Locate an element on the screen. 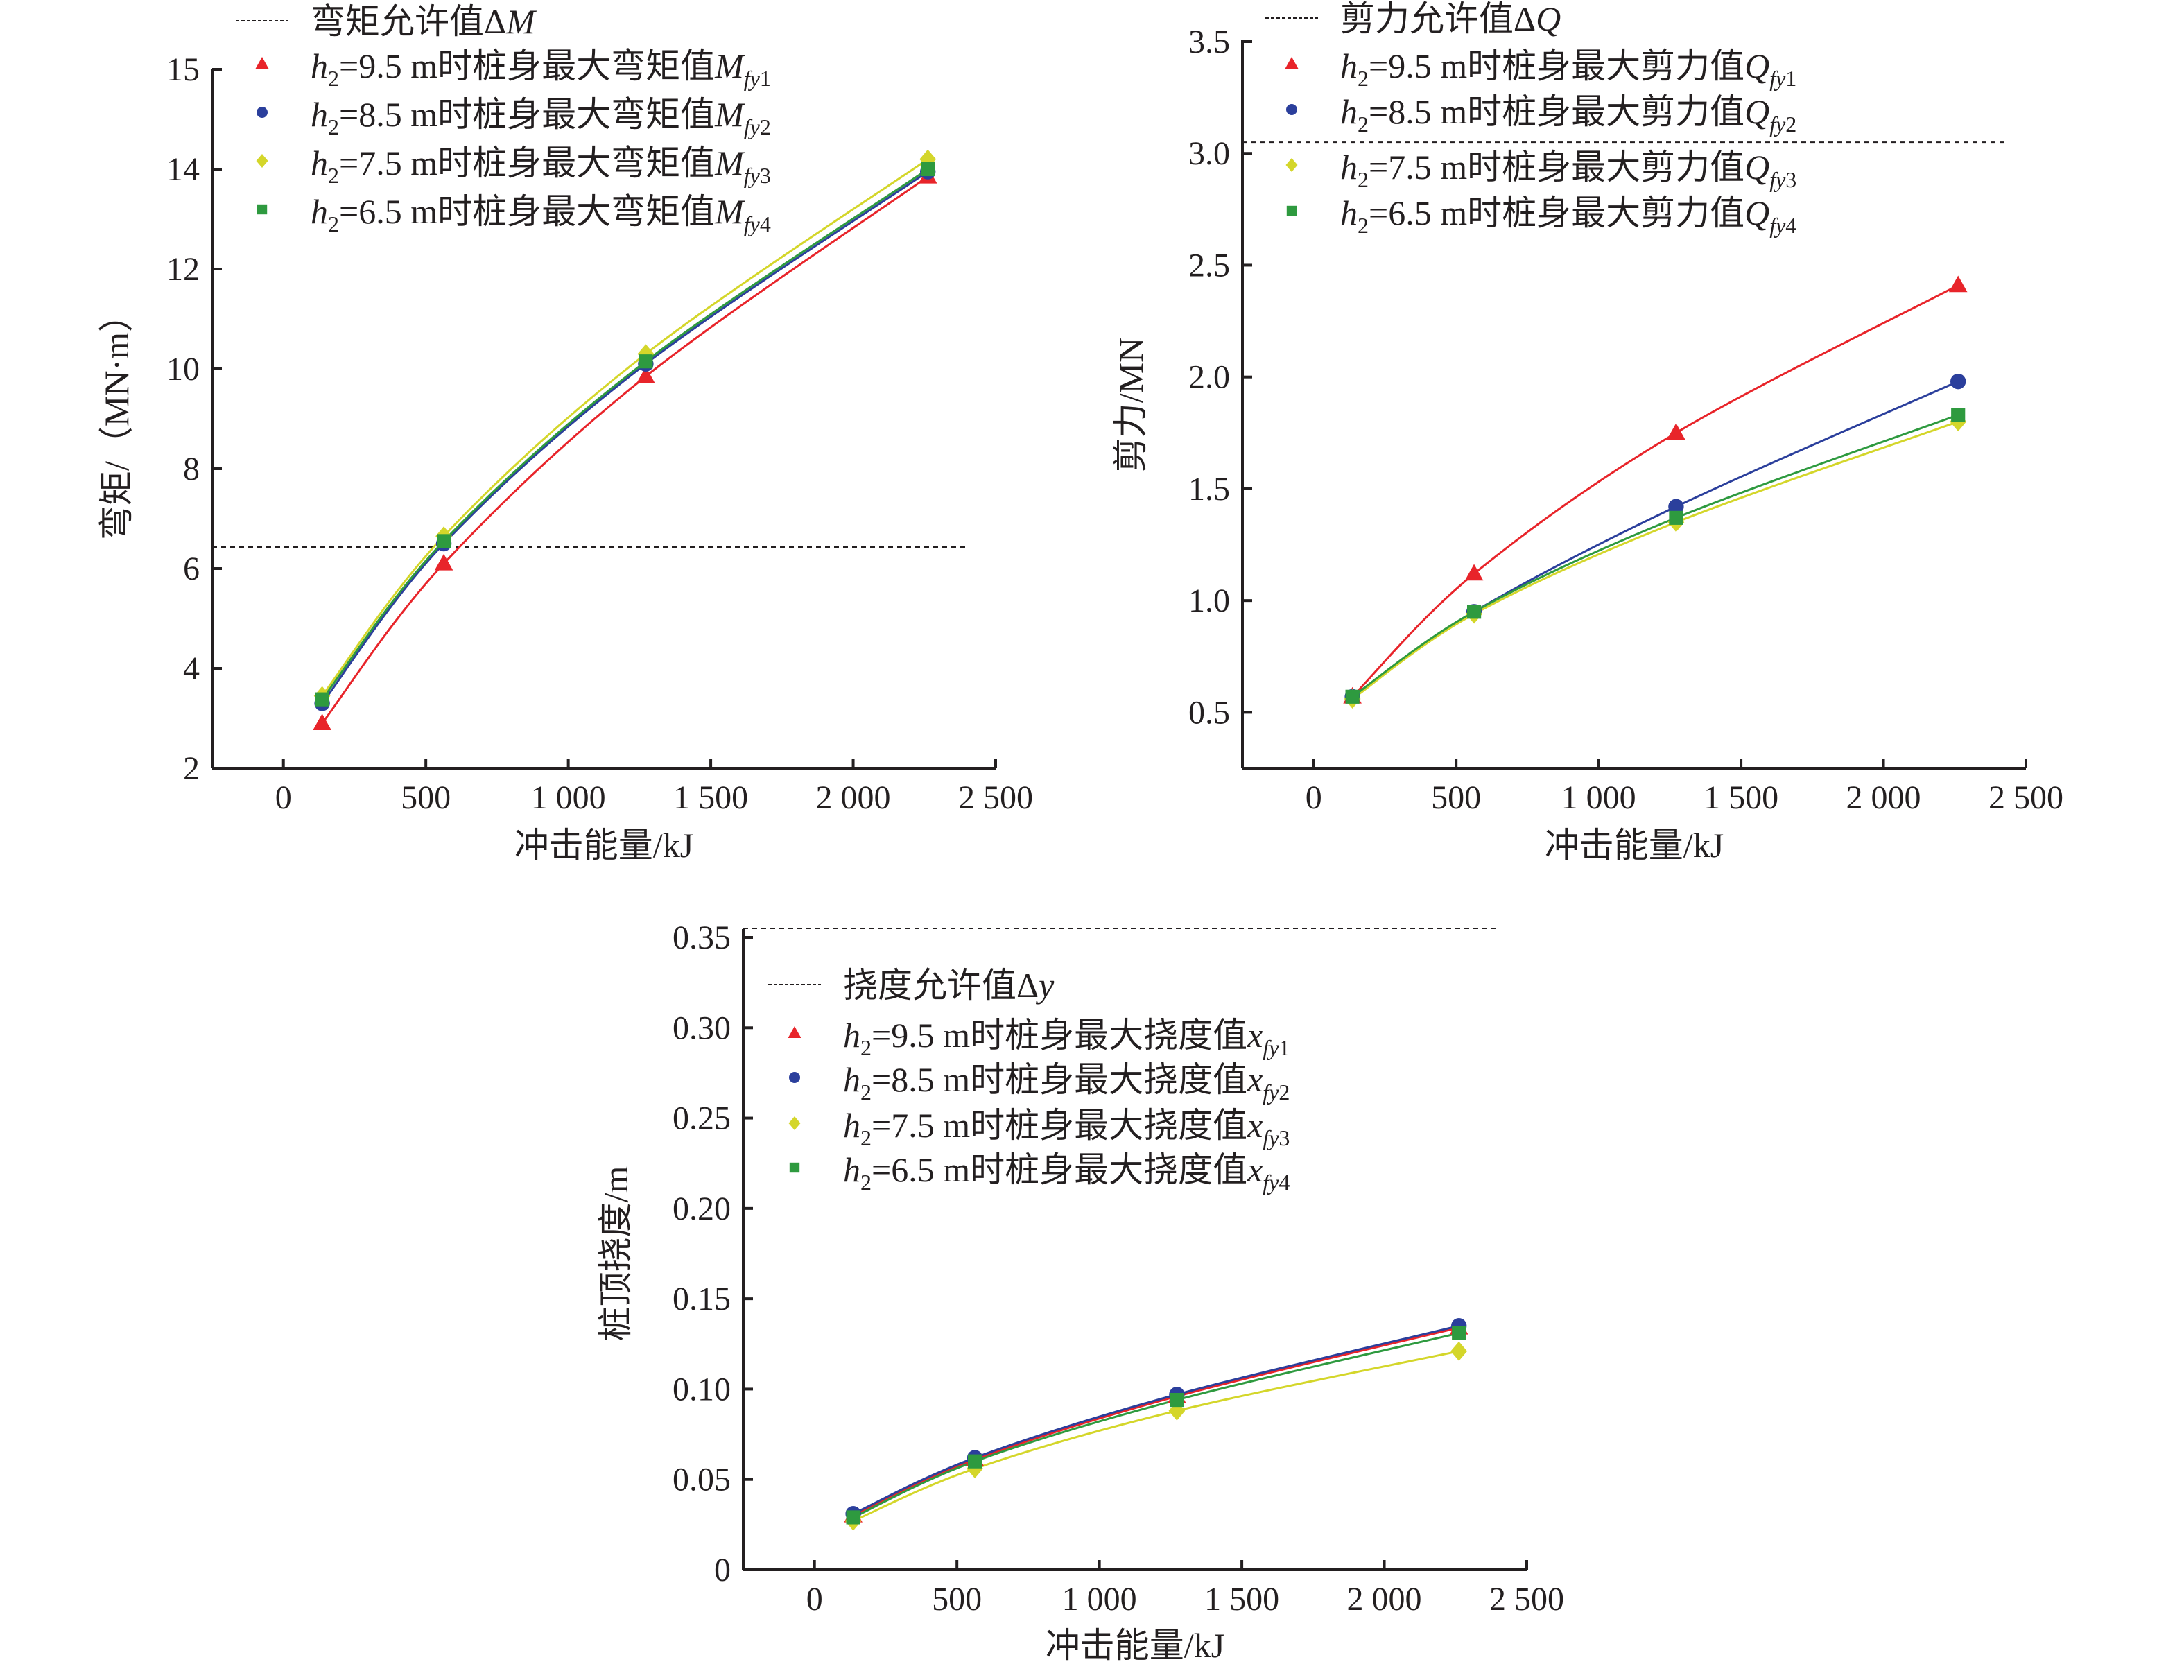 The image size is (2184, 1680). legend-entry-4: h2=6.5 m时桩身最大剪力值Qfy4 is located at coordinates (1568, 216).